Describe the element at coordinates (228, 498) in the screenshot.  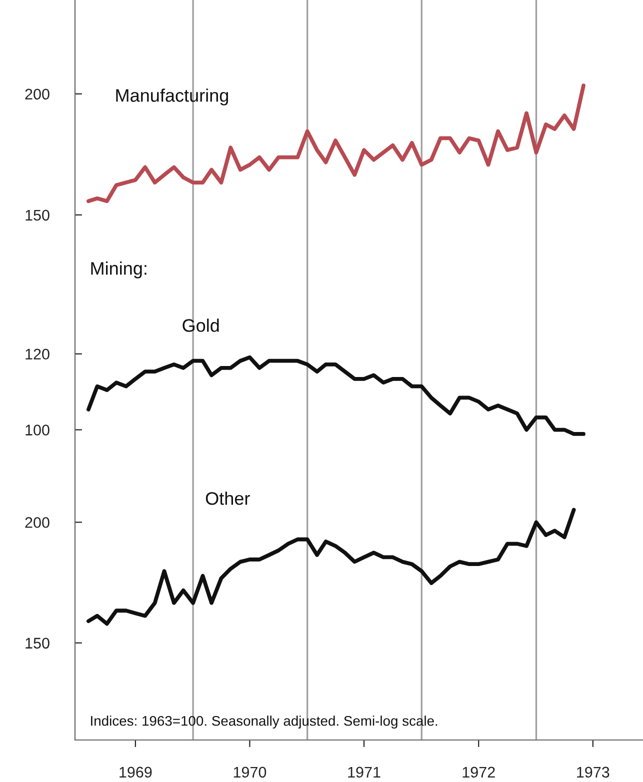
I see `text: Other` at that location.